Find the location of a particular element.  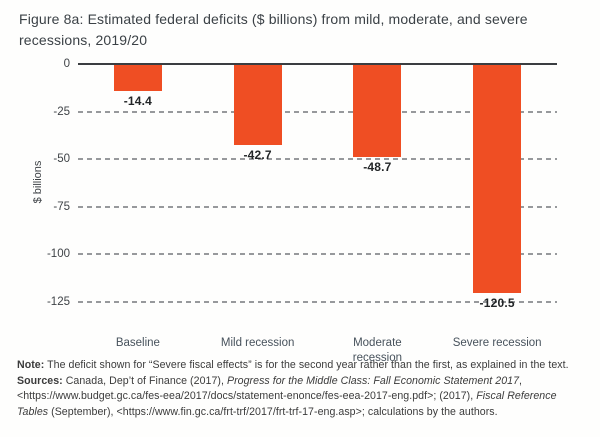

y-tick-label: -125 is located at coordinates (58, 302).